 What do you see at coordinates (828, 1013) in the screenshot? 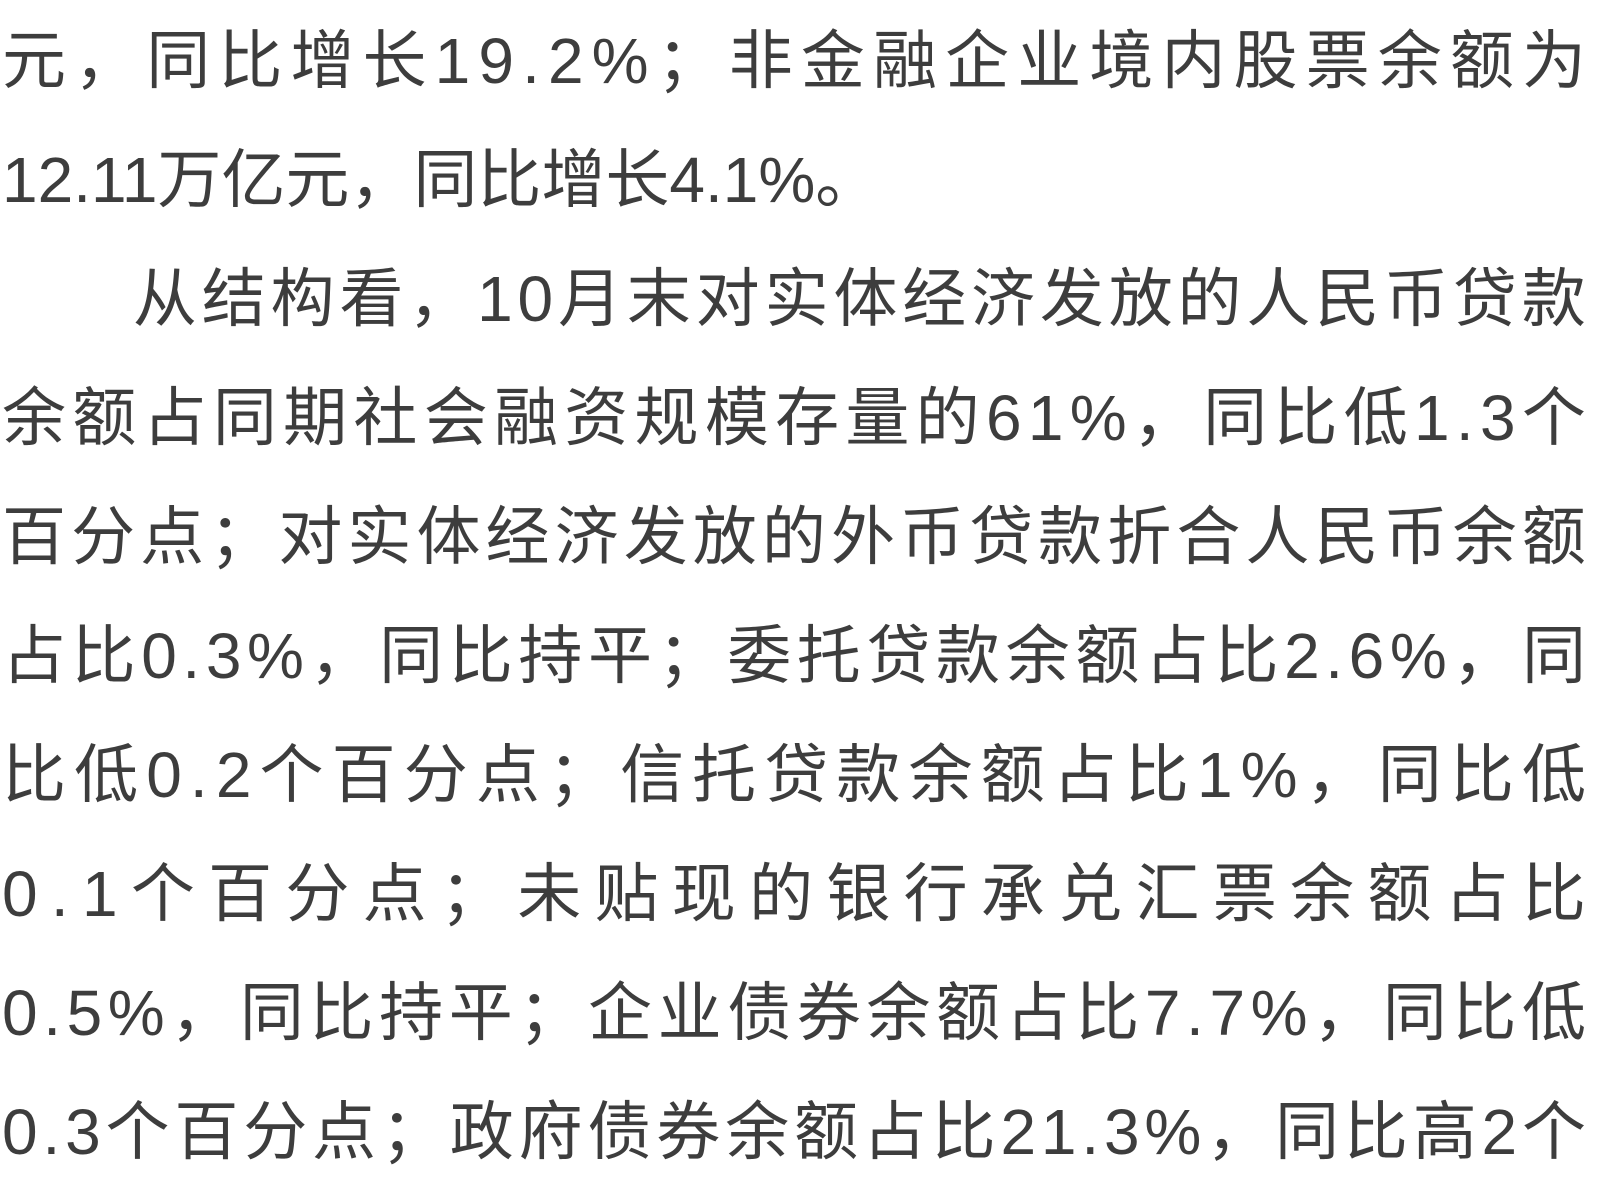
I see `char: 券` at bounding box center [828, 1013].